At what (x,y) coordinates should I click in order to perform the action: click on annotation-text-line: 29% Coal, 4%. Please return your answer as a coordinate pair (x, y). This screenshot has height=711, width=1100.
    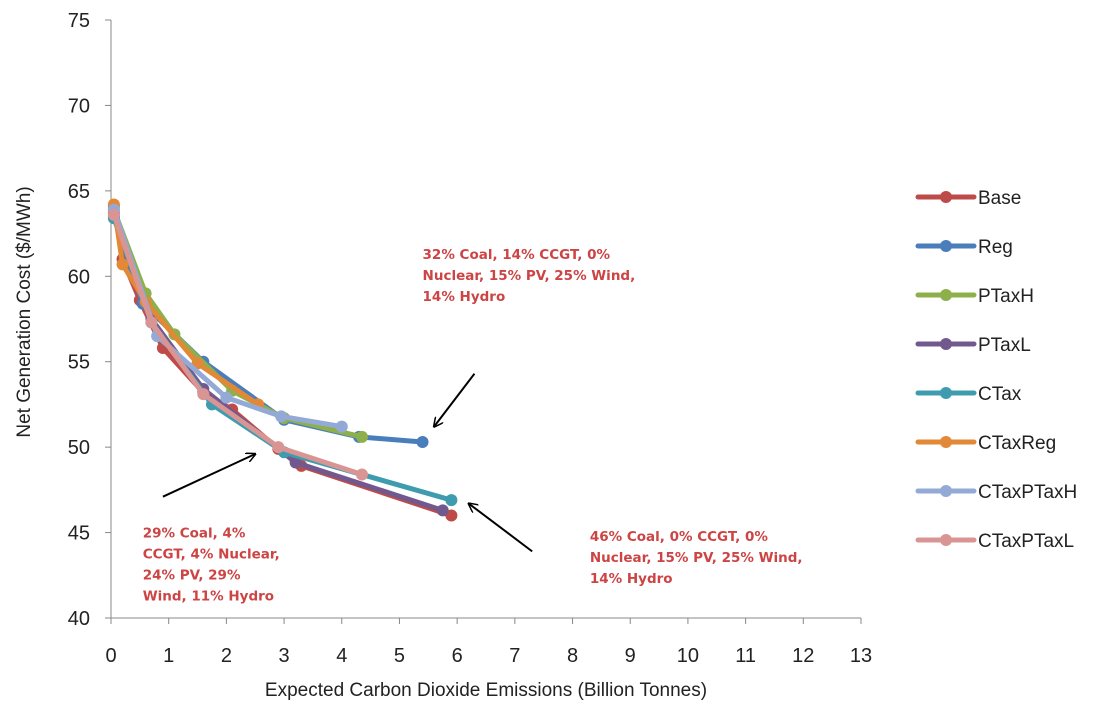
    Looking at the image, I should click on (194, 534).